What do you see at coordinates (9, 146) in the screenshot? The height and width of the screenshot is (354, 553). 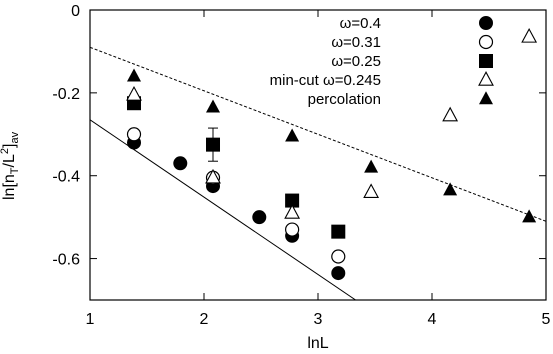 I see `y-label-part: ]` at bounding box center [9, 146].